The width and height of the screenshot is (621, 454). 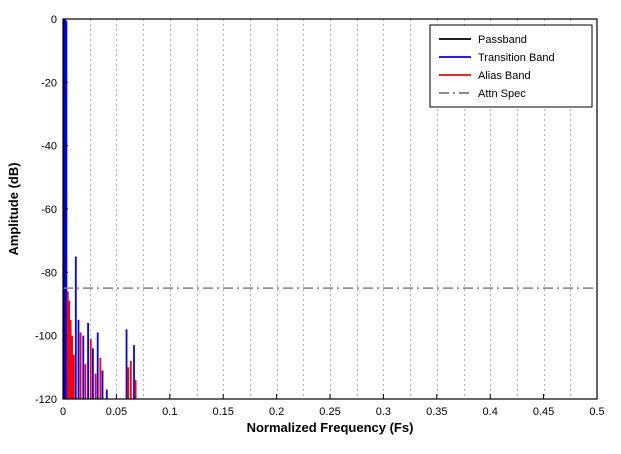 I want to click on legend-entry-label: Passband, so click(x=502, y=40).